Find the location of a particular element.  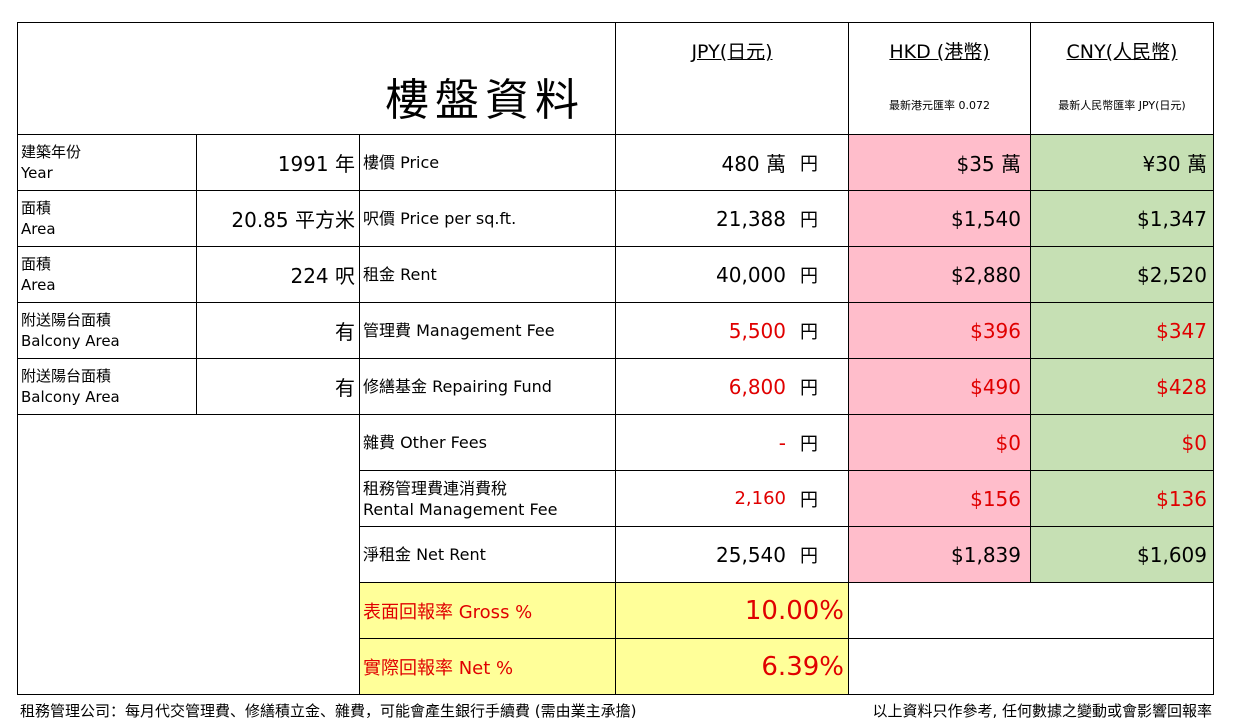

cny-value: $347 is located at coordinates (1122, 330).